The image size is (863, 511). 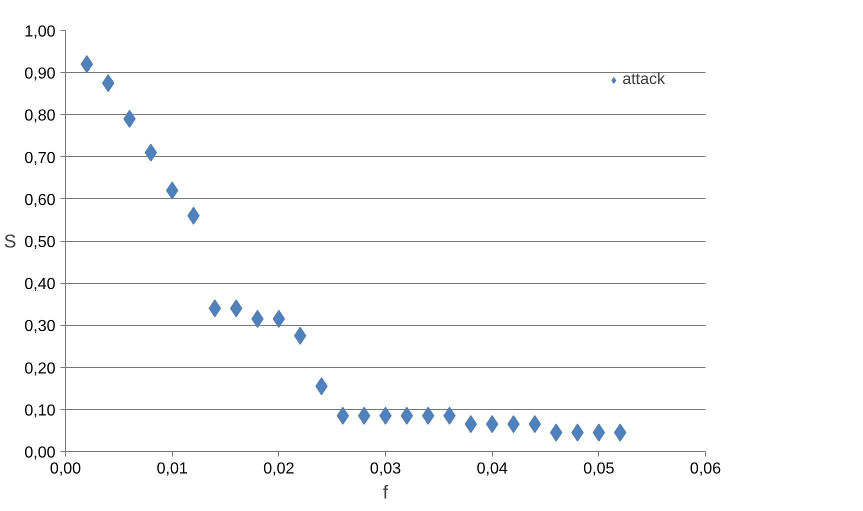 I want to click on y-tick-label: 0,90, so click(x=40, y=74).